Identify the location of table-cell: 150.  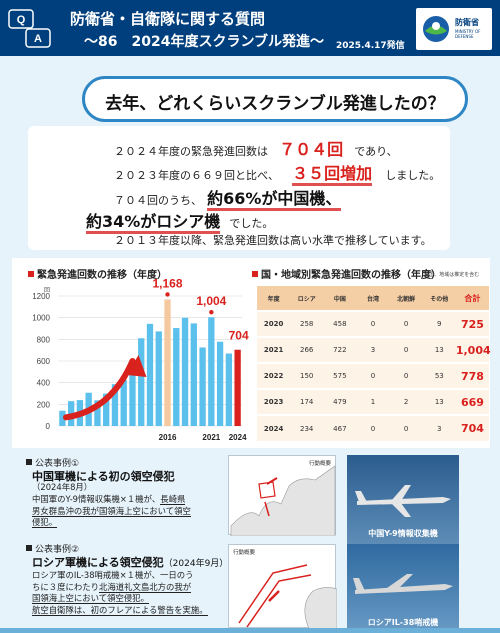
(307, 375).